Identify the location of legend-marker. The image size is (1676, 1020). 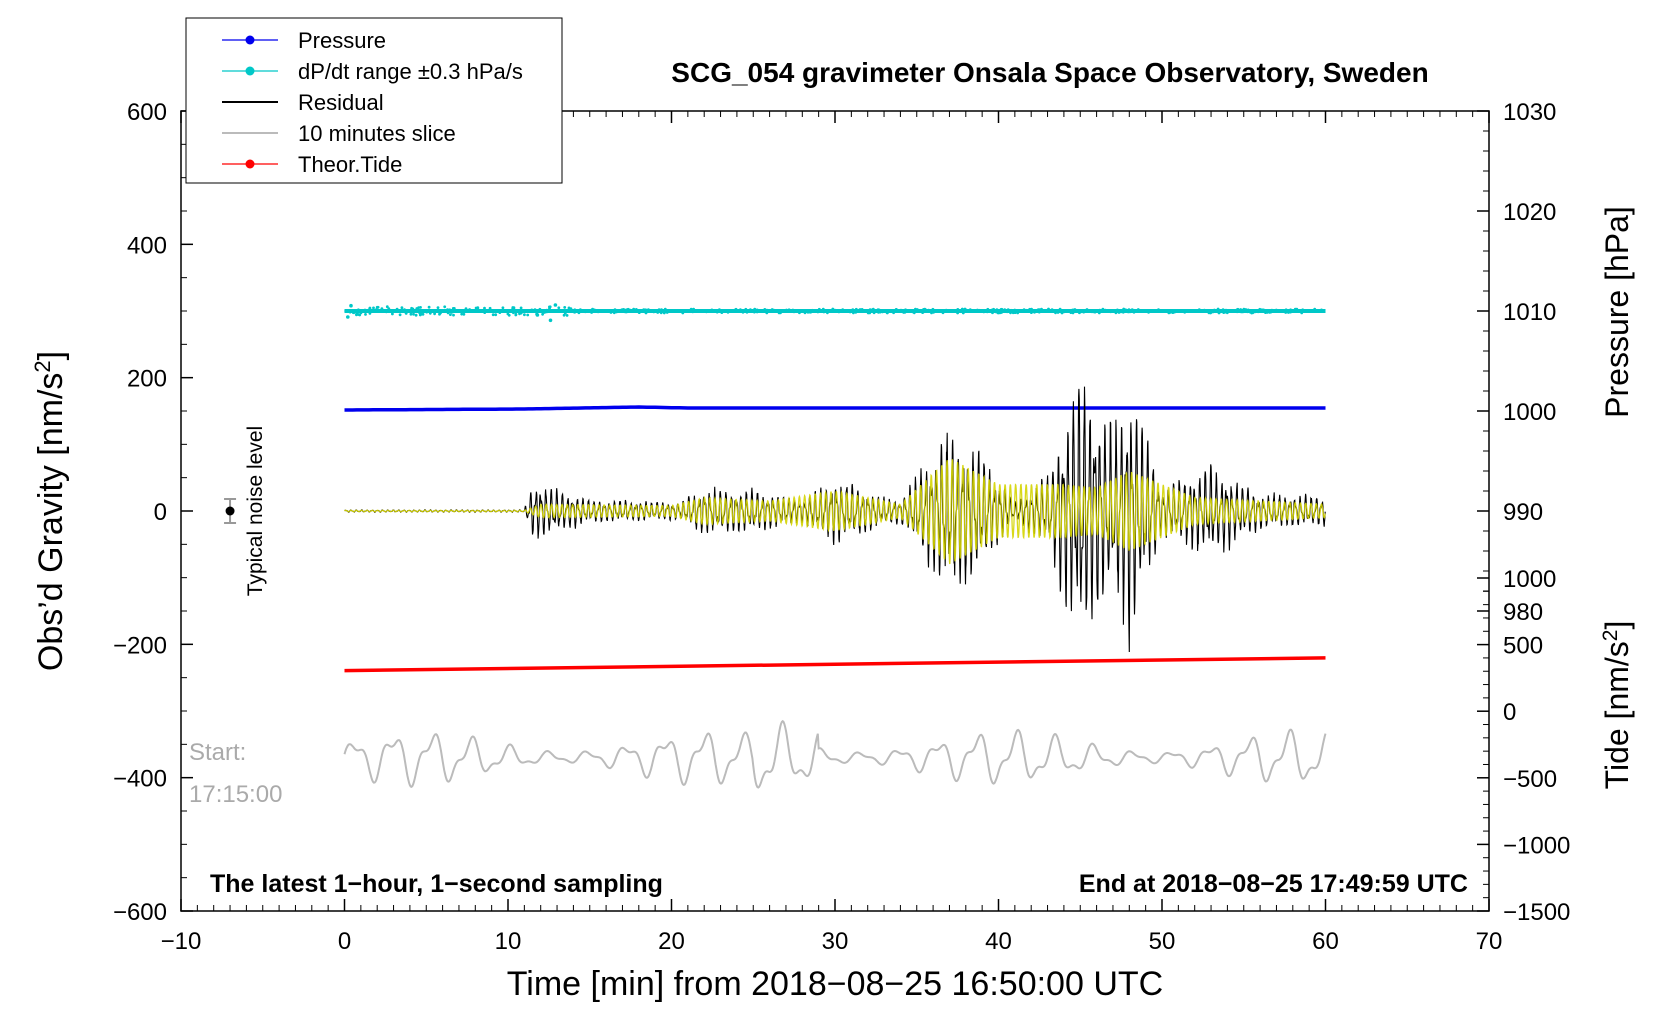
(250, 164).